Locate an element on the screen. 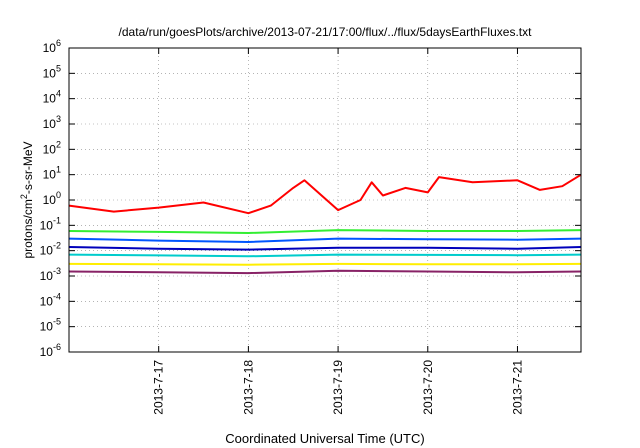 The height and width of the screenshot is (448, 640). x-tick-label: 2013-7-17 is located at coordinates (159, 387).